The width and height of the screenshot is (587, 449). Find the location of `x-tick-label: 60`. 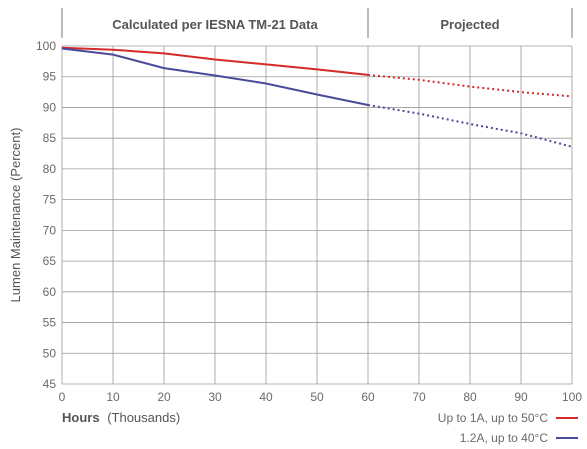

x-tick-label: 60 is located at coordinates (368, 397).